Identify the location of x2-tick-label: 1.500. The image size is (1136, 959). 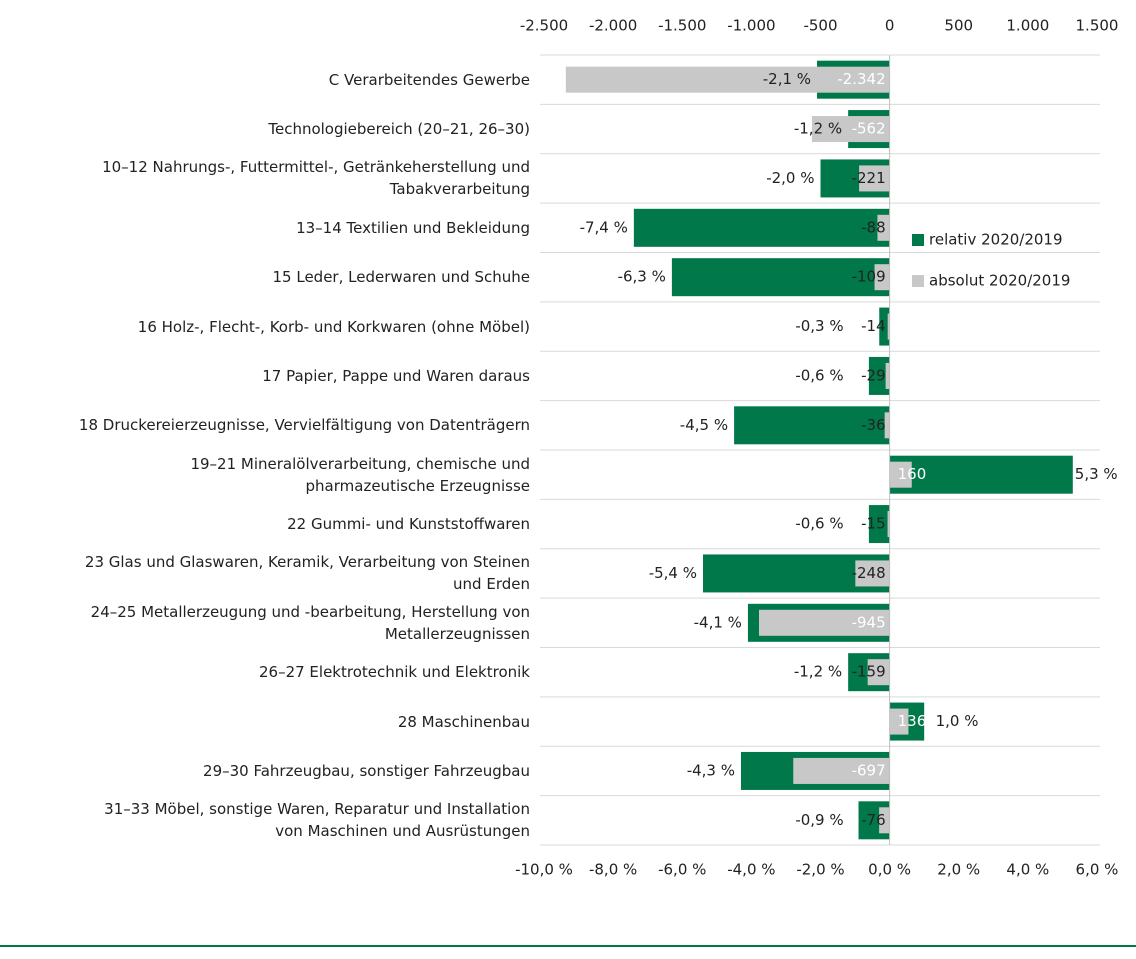
(1097, 26).